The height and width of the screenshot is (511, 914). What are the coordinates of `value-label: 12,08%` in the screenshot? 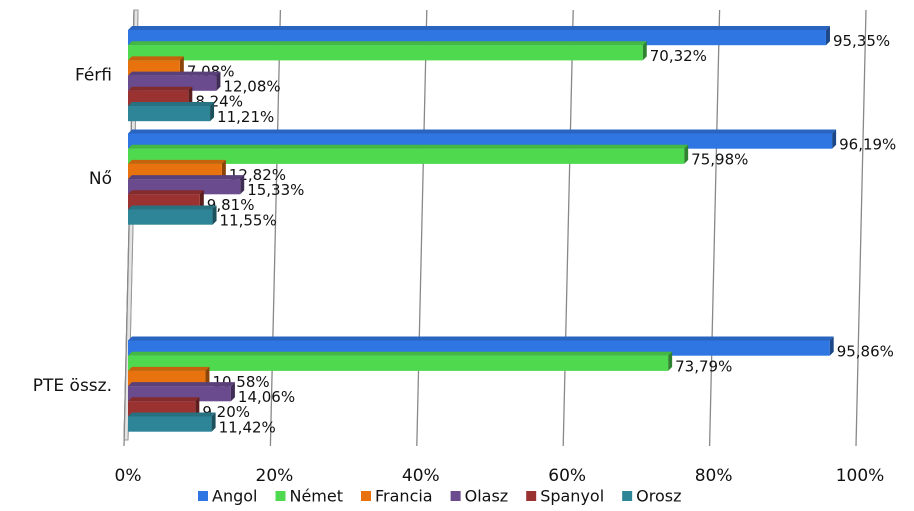 It's located at (251, 87).